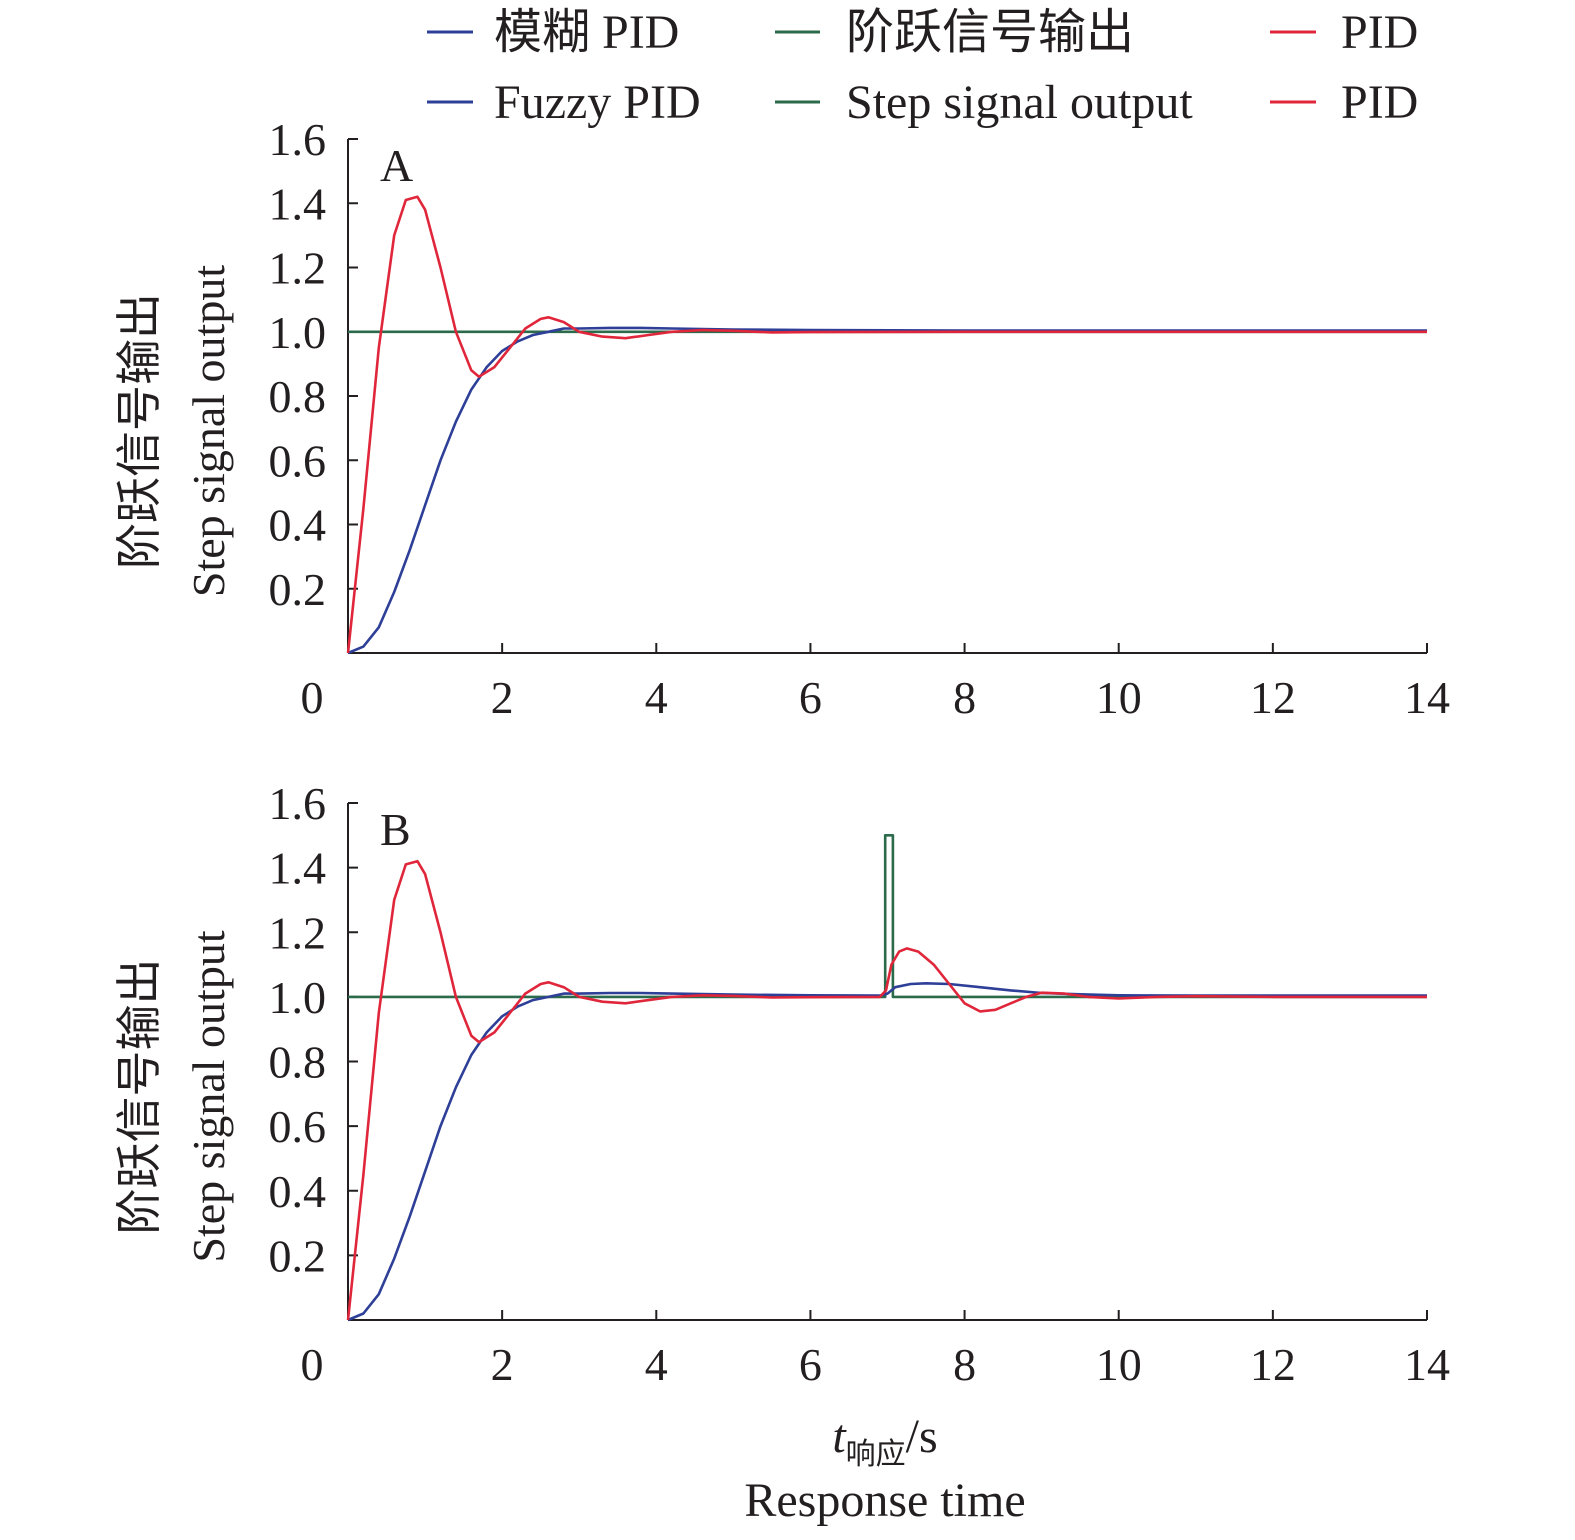 Image resolution: width=1575 pixels, height=1540 pixels. What do you see at coordinates (1379, 102) in the screenshot?
I see `legend-label-pid-en: PID` at bounding box center [1379, 102].